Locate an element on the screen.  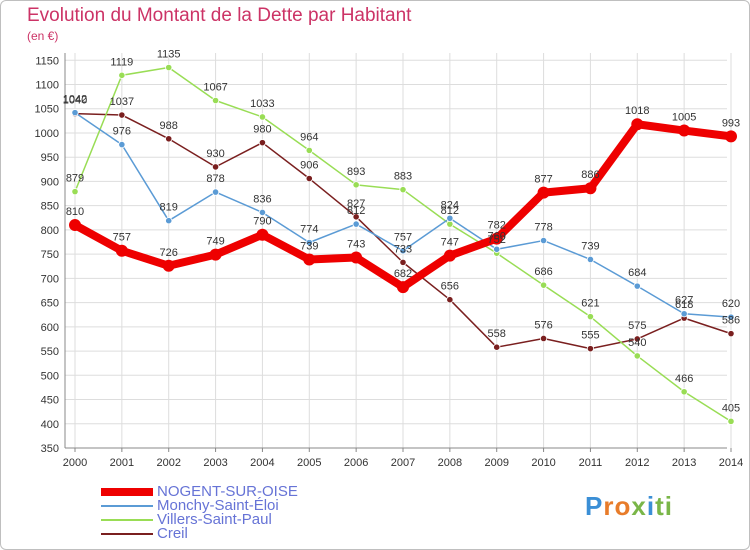
data-label: 886 is located at coordinates (590, 175).